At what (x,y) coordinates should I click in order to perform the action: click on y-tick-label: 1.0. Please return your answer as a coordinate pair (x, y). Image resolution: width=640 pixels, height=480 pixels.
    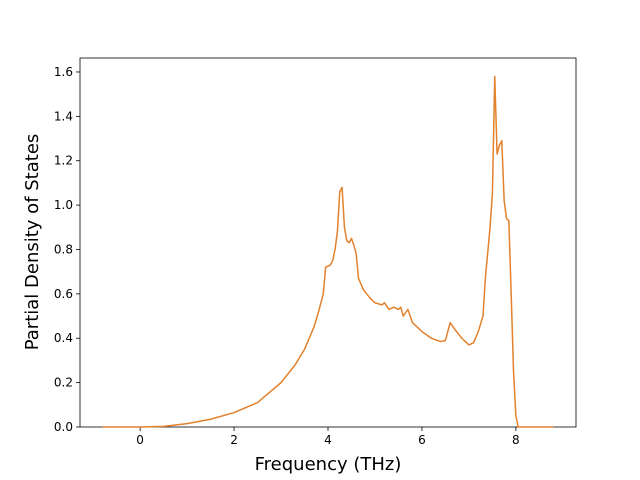
    Looking at the image, I should click on (63, 205).